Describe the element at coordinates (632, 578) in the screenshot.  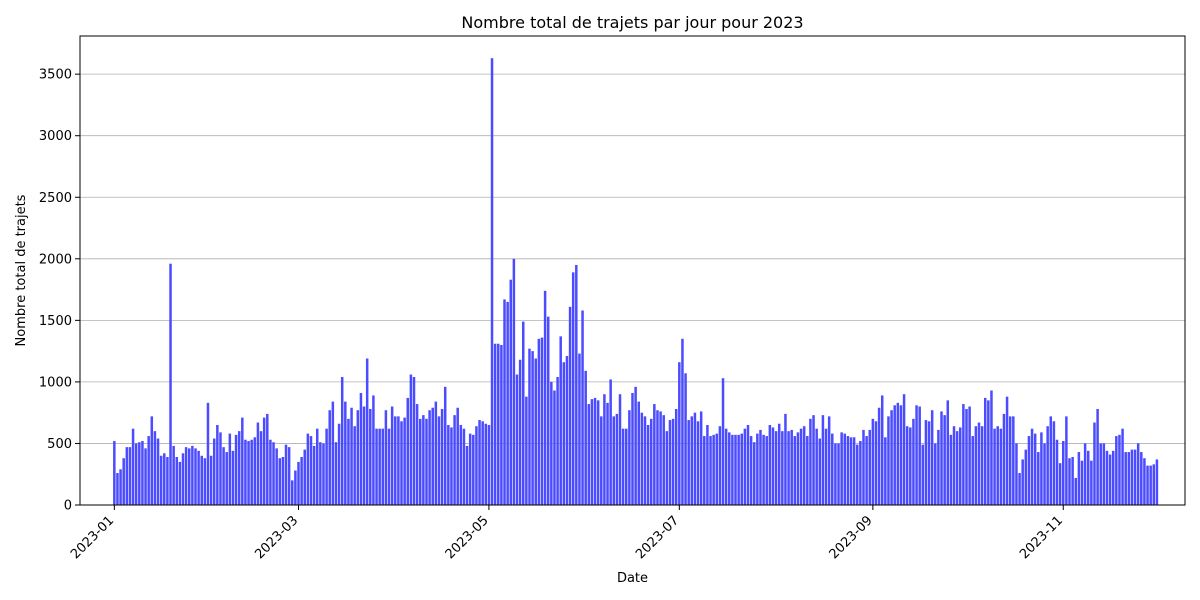
I see `x-axis-label: Date` at that location.